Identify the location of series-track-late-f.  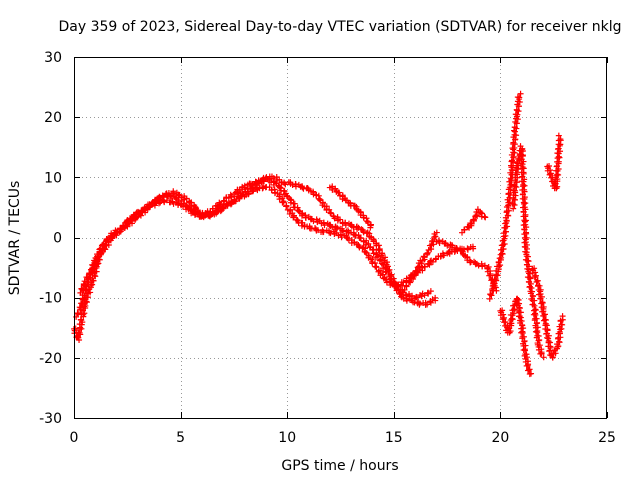
(516, 336).